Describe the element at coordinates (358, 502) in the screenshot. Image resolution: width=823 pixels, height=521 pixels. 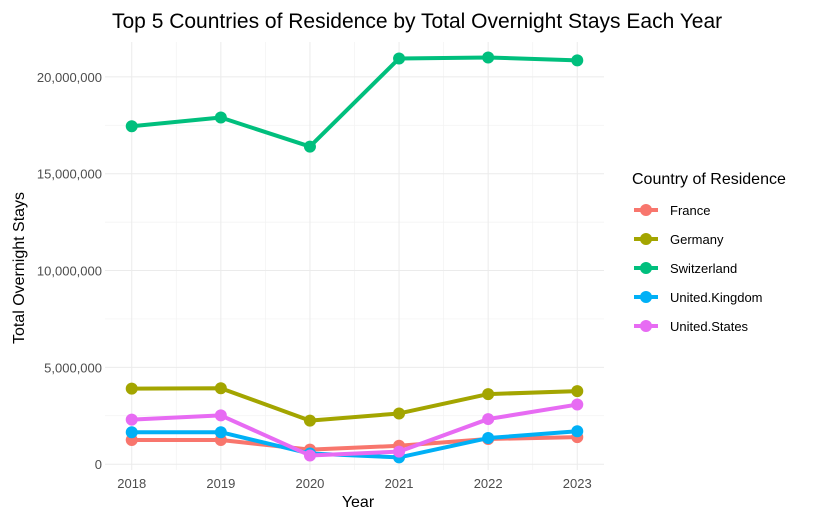
I see `x-axis-title: Year` at that location.